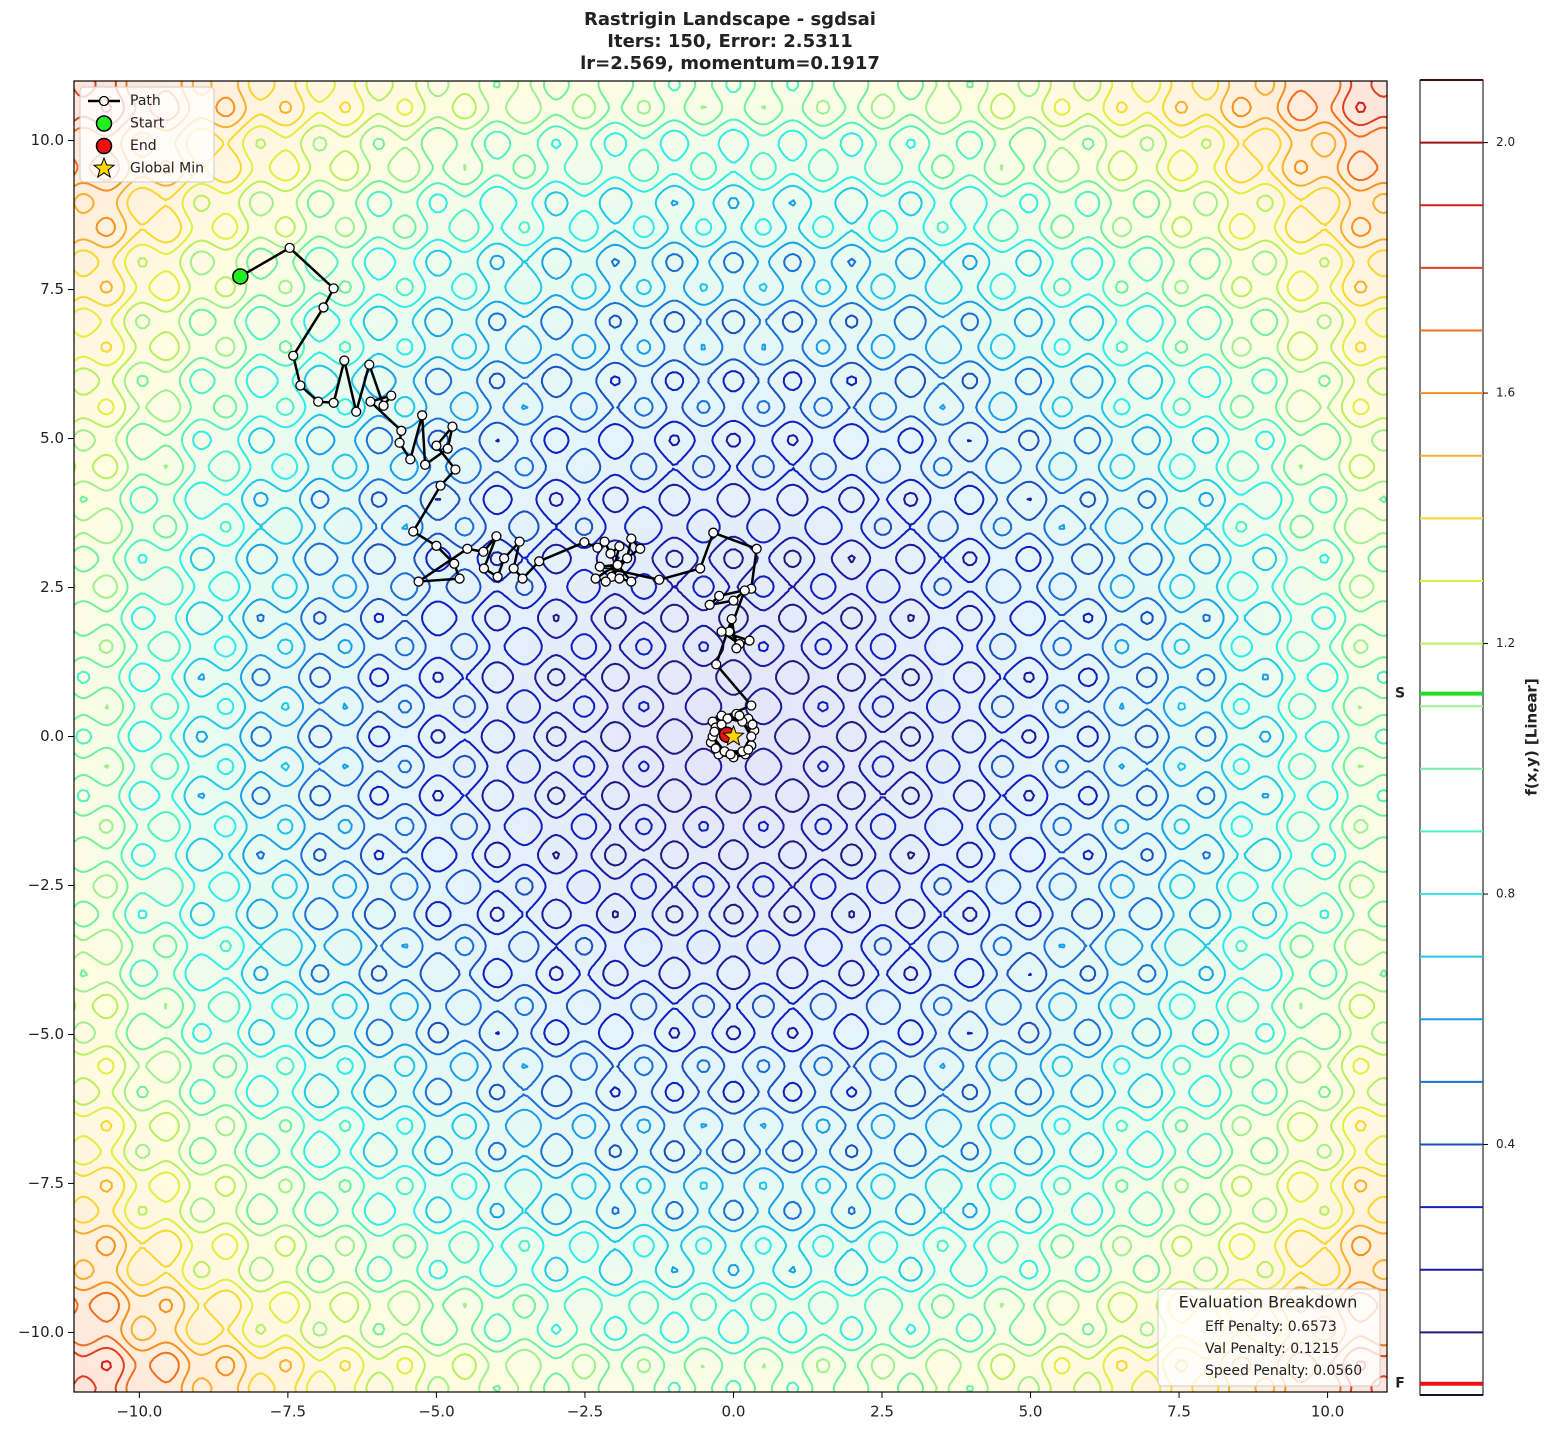  Describe the element at coordinates (52, 587) in the screenshot. I see `y-tick-label: 2.5` at that location.